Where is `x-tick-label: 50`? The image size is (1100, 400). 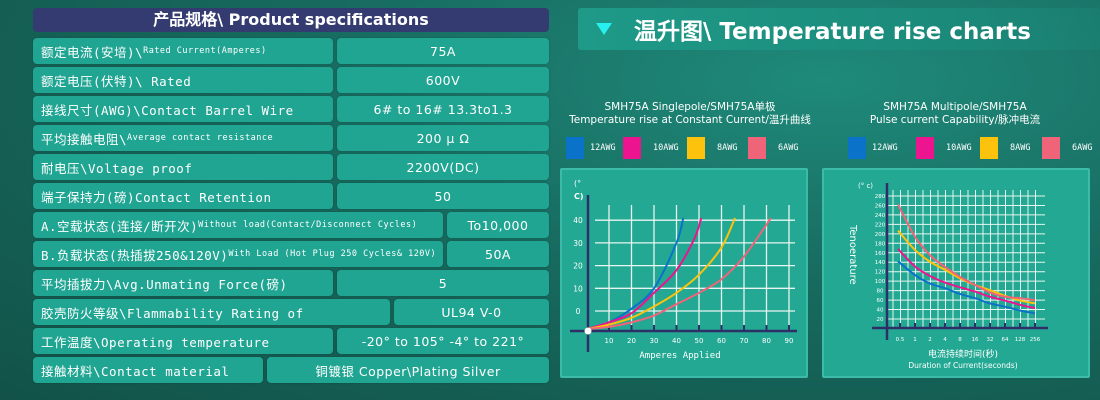
x-tick-label: 50 is located at coordinates (699, 341).